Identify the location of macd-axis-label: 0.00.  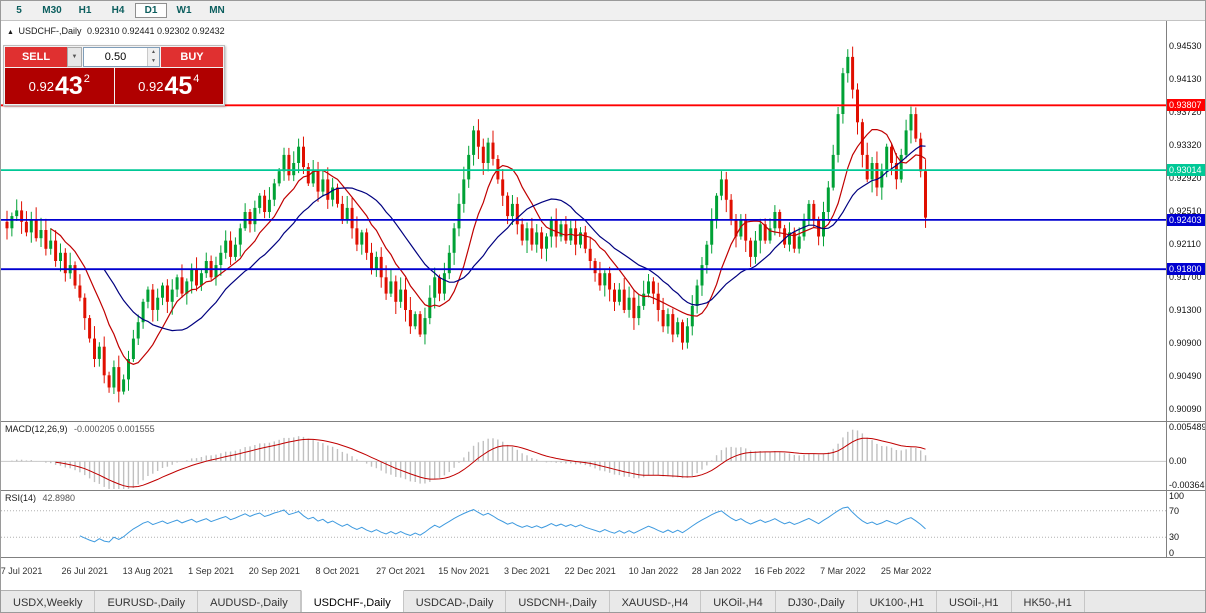
(1178, 461).